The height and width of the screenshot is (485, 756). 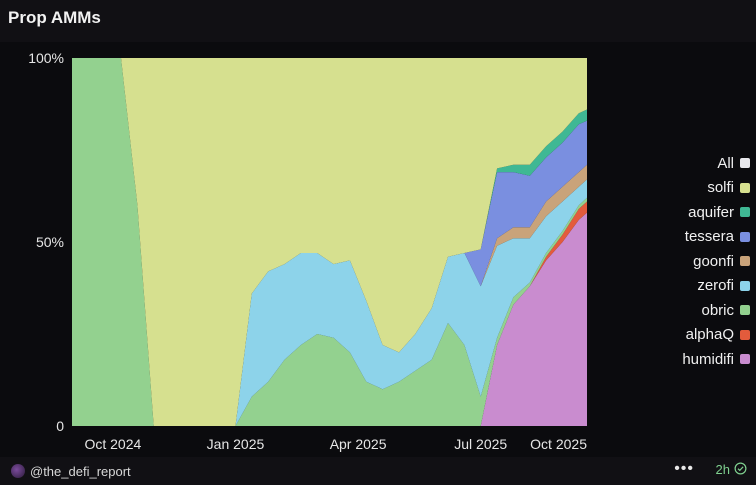 What do you see at coordinates (50, 242) in the screenshot?
I see `y-tick-label: 50%` at bounding box center [50, 242].